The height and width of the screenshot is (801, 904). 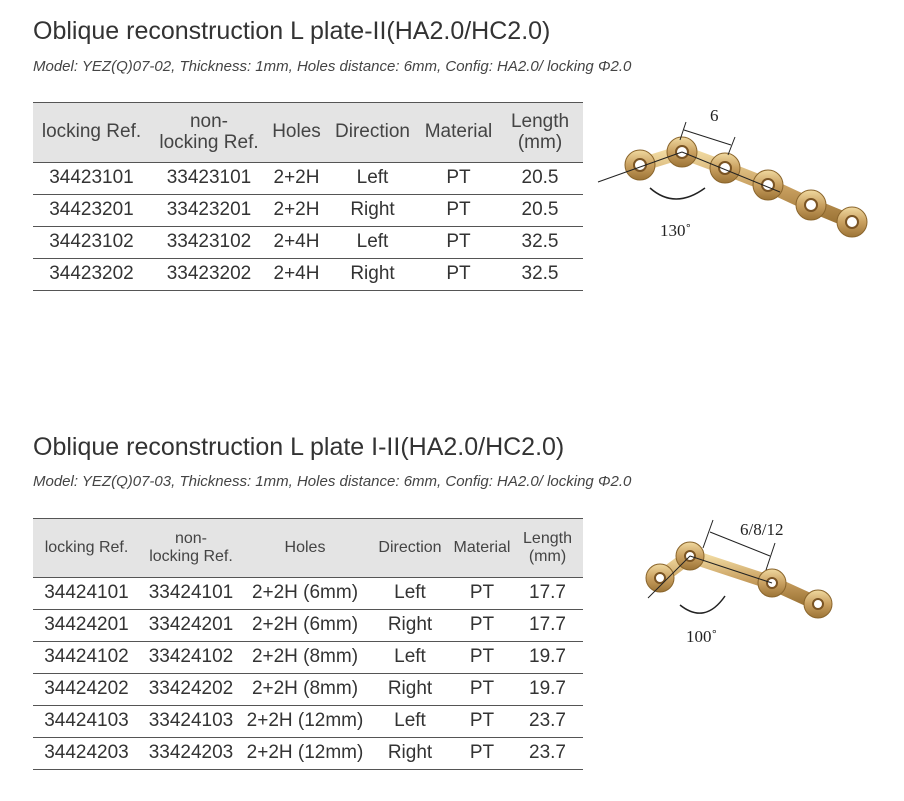 I want to click on table-row: 34424202 33424202 2+2H (8mm) Right PT 19.7, so click(x=308, y=690).